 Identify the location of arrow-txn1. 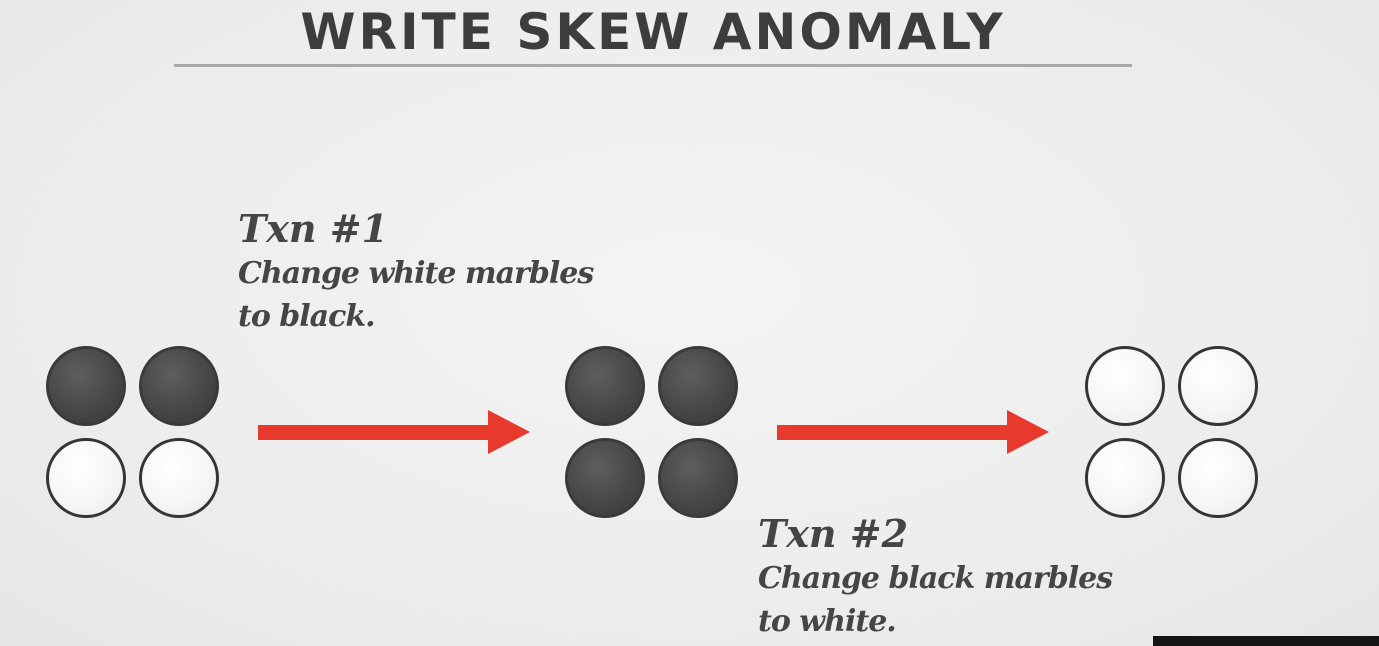
(394, 432).